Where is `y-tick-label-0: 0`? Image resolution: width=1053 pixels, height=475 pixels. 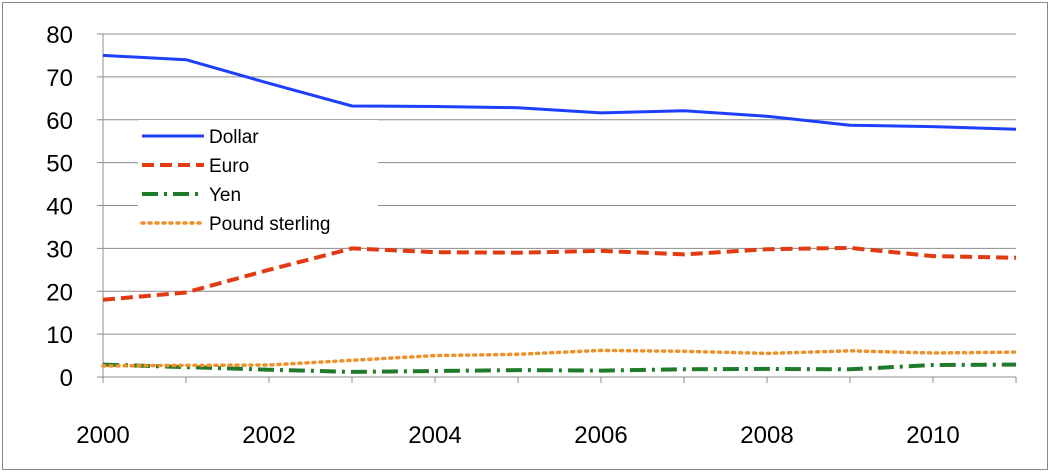 y-tick-label-0: 0 is located at coordinates (66, 378).